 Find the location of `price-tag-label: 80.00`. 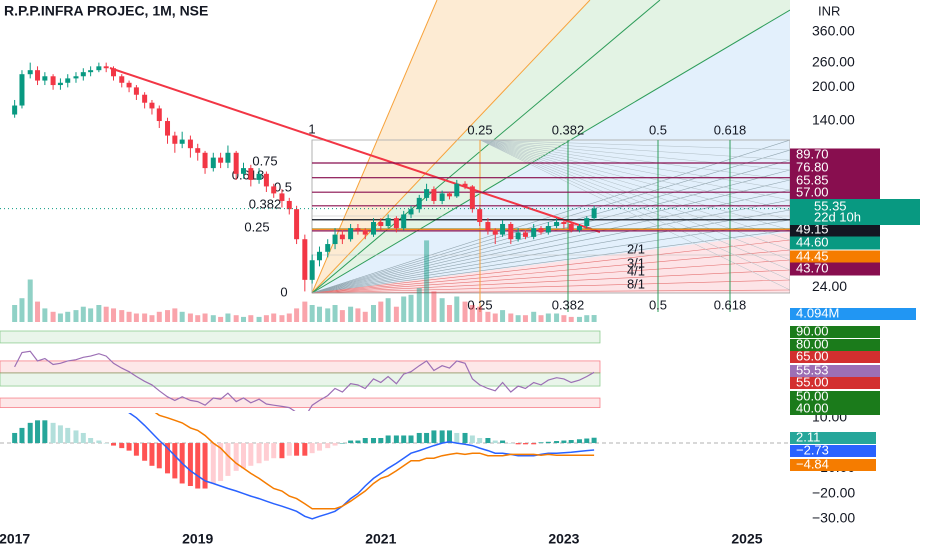

price-tag-label: 80.00 is located at coordinates (812, 343).